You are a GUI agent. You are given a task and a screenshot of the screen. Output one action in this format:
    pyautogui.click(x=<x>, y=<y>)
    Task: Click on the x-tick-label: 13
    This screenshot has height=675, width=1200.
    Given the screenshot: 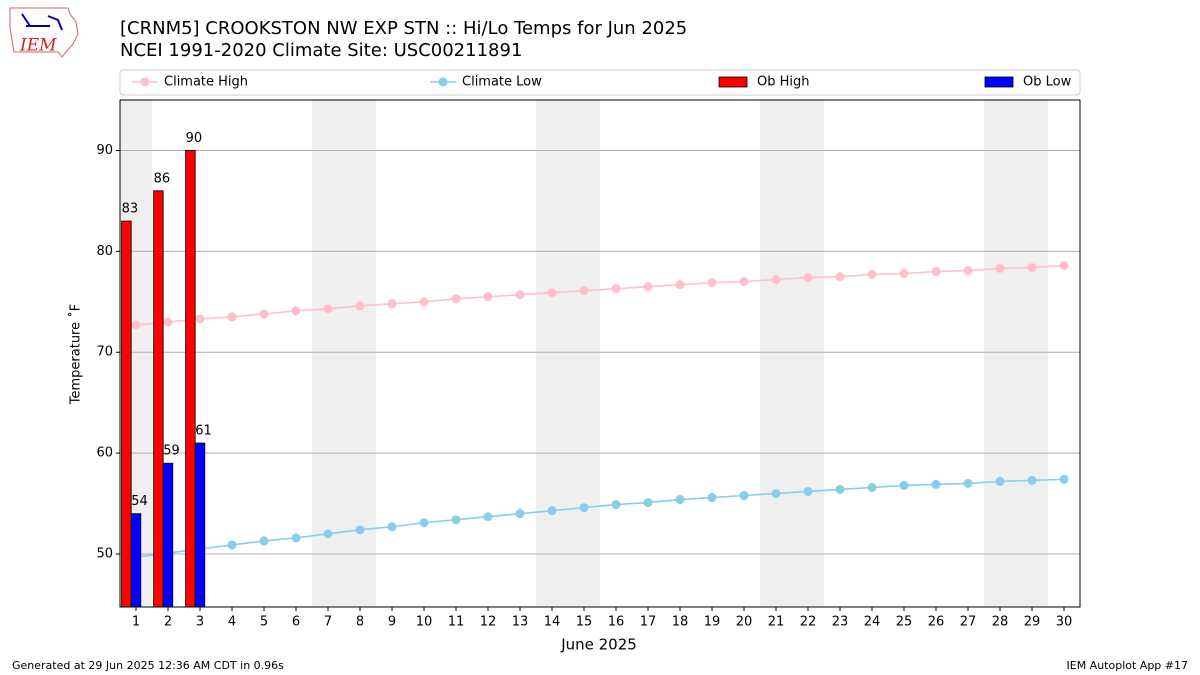 What is the action you would take?
    pyautogui.click(x=520, y=622)
    